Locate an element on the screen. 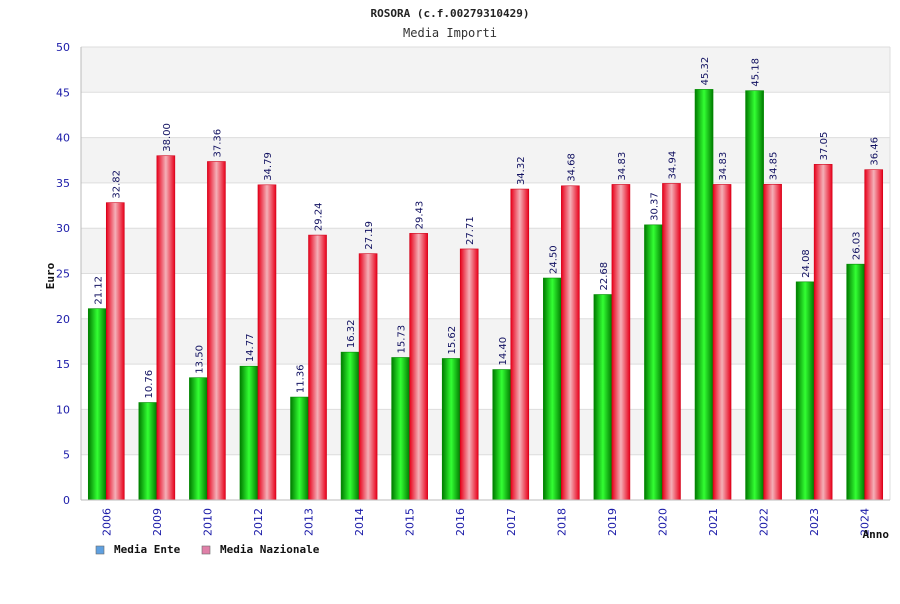  x-tick-label: 2013 is located at coordinates (309, 522).